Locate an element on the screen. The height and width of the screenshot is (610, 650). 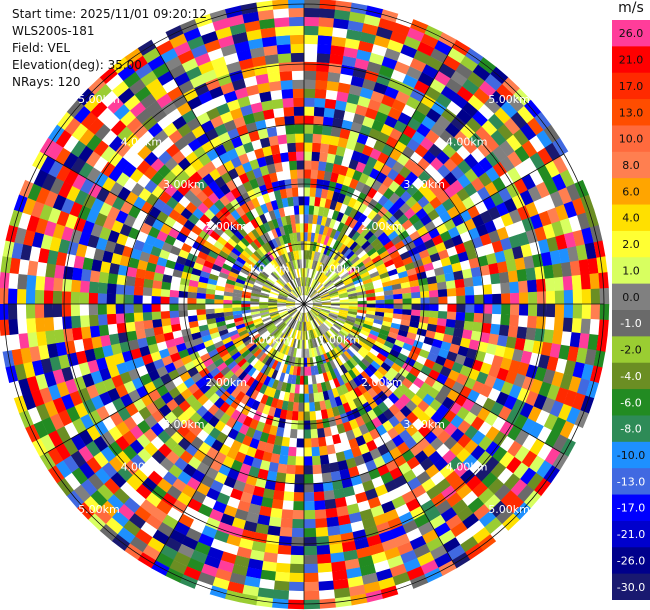
colorbar-tick-label: 6.0 is located at coordinates (631, 191).